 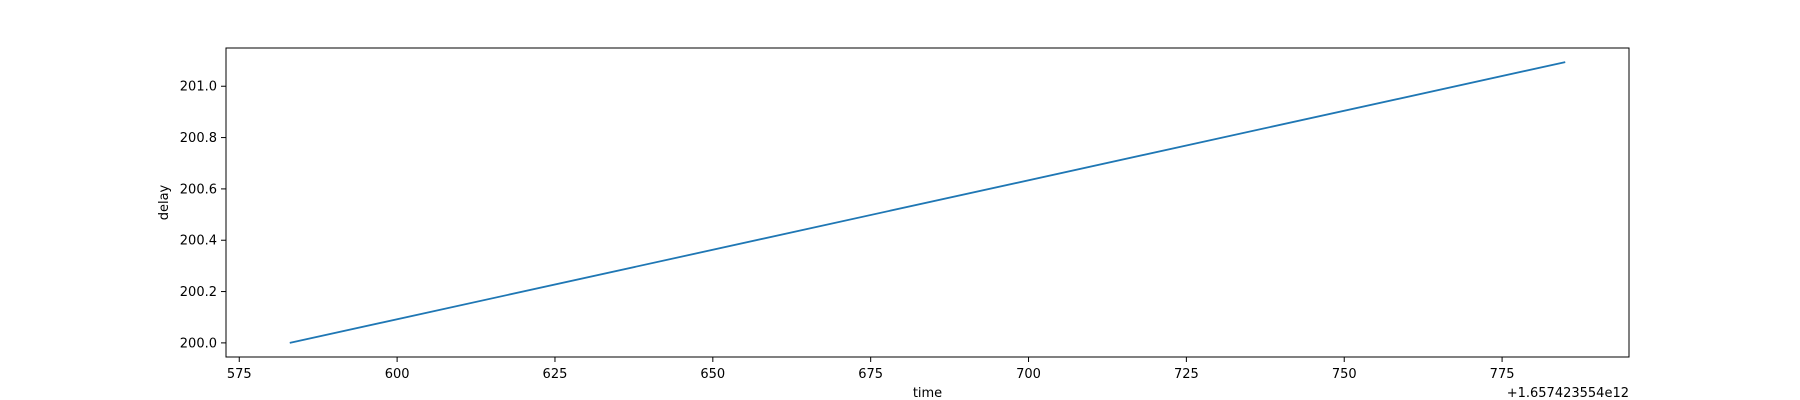 I want to click on x-axis: 575 600 625 650 675 700 725 750 775, so click(x=871, y=369).